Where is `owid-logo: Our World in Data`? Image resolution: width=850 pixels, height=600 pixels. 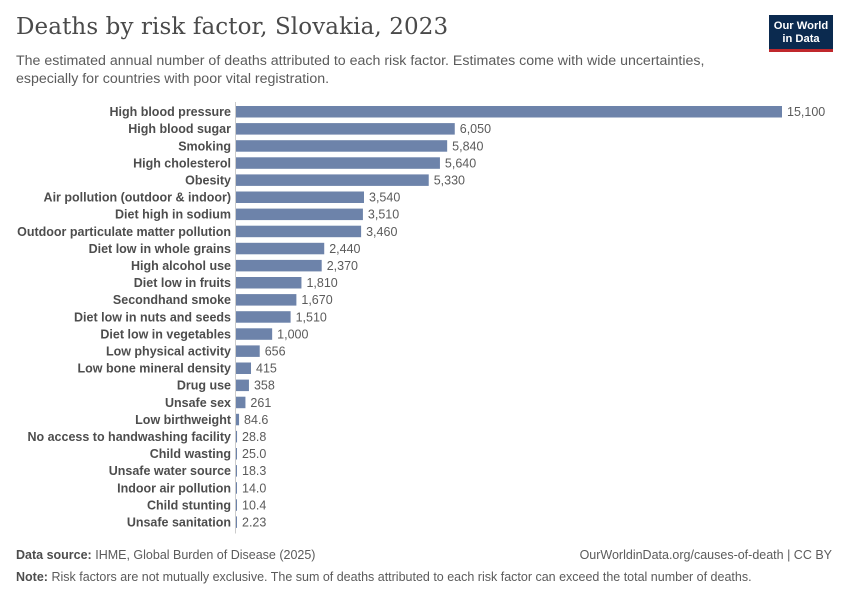 owid-logo: Our World in Data is located at coordinates (801, 33).